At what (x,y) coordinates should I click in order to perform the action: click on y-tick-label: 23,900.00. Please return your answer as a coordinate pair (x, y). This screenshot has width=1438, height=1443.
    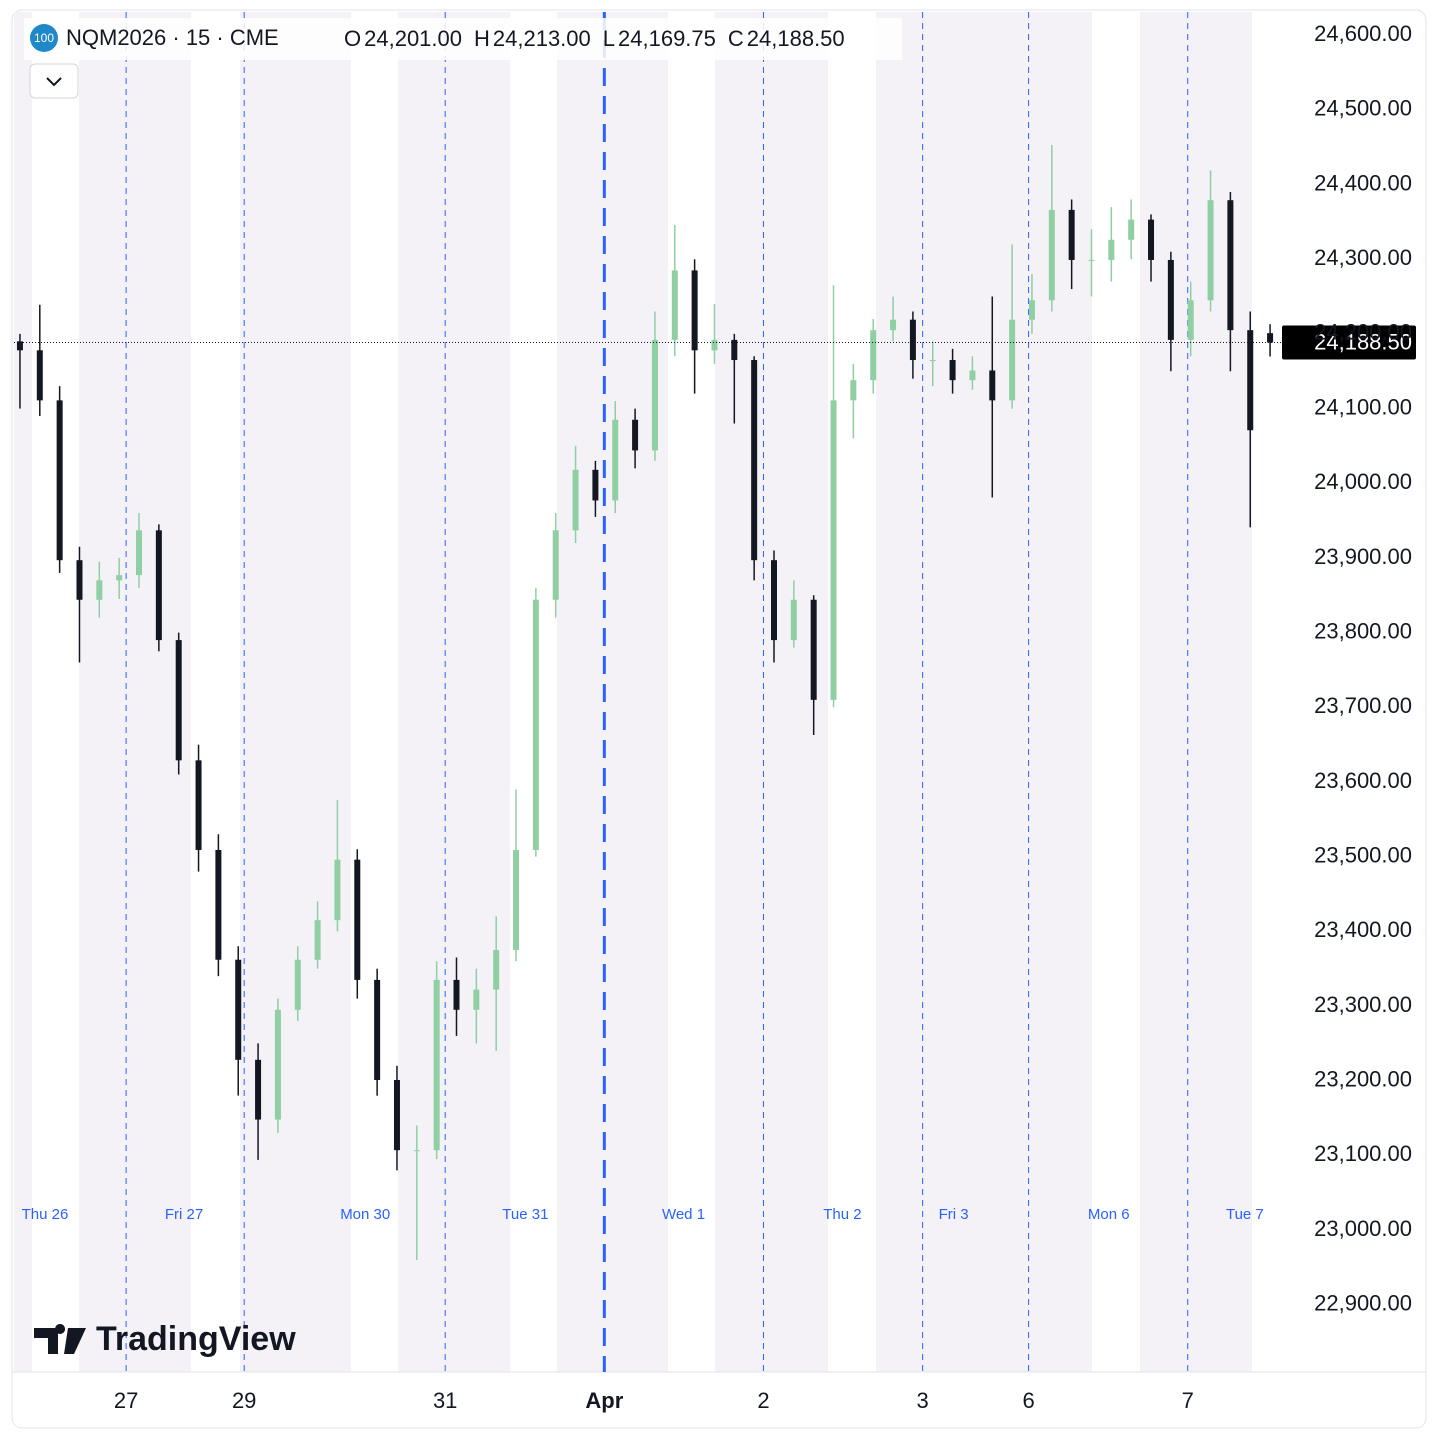
    Looking at the image, I should click on (1363, 556).